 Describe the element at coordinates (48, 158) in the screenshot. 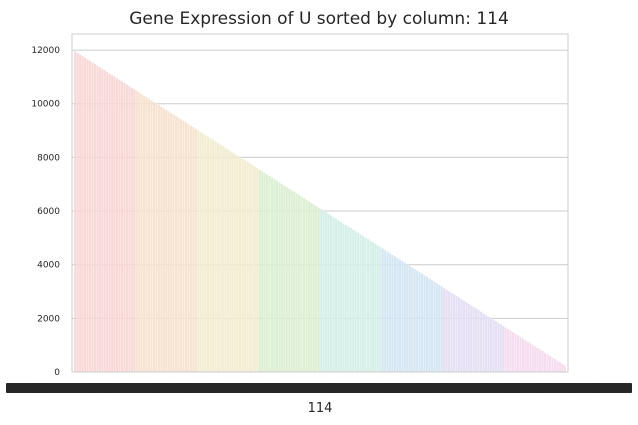

I see `y-tick-label: 8000` at that location.